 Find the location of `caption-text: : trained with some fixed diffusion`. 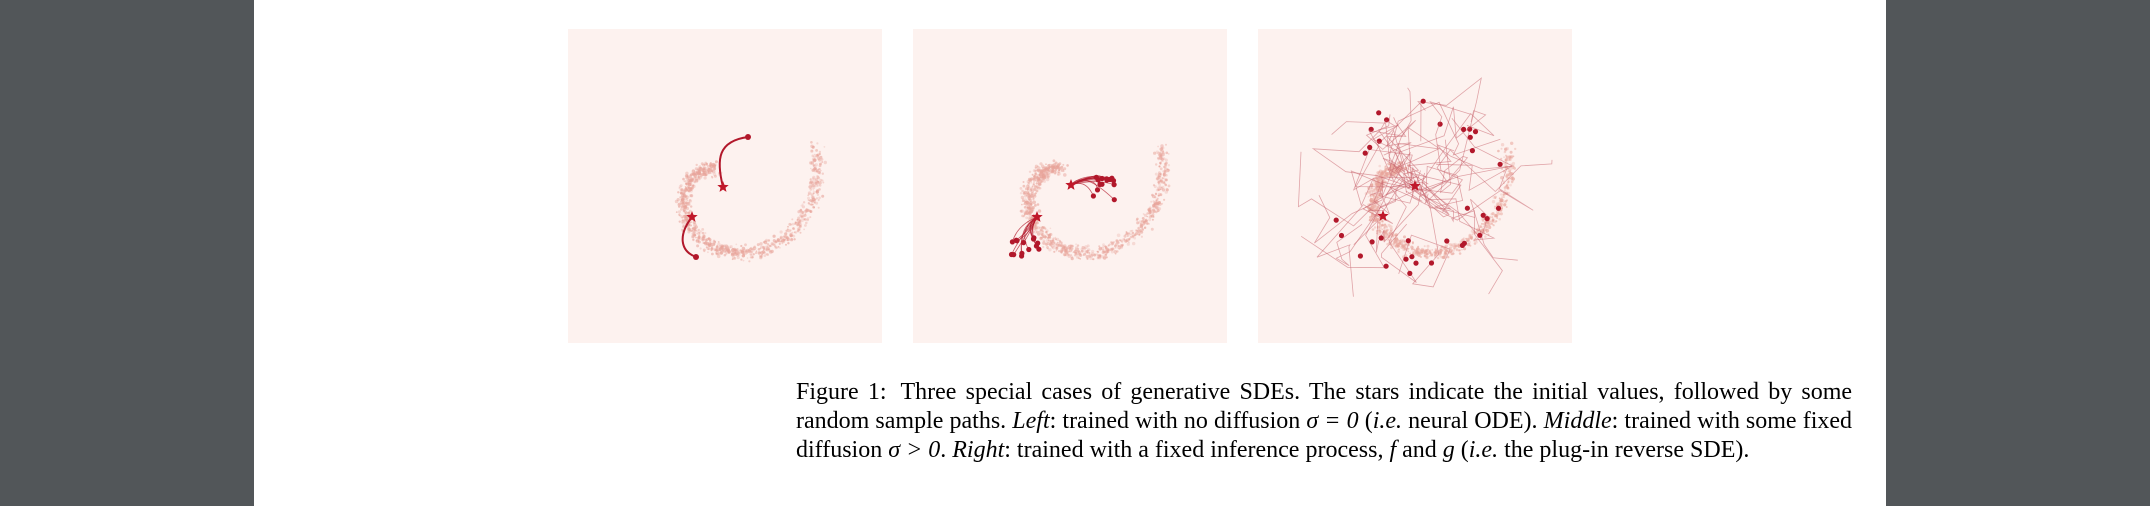

caption-text: : trained with some fixed diffusion is located at coordinates (1324, 435).